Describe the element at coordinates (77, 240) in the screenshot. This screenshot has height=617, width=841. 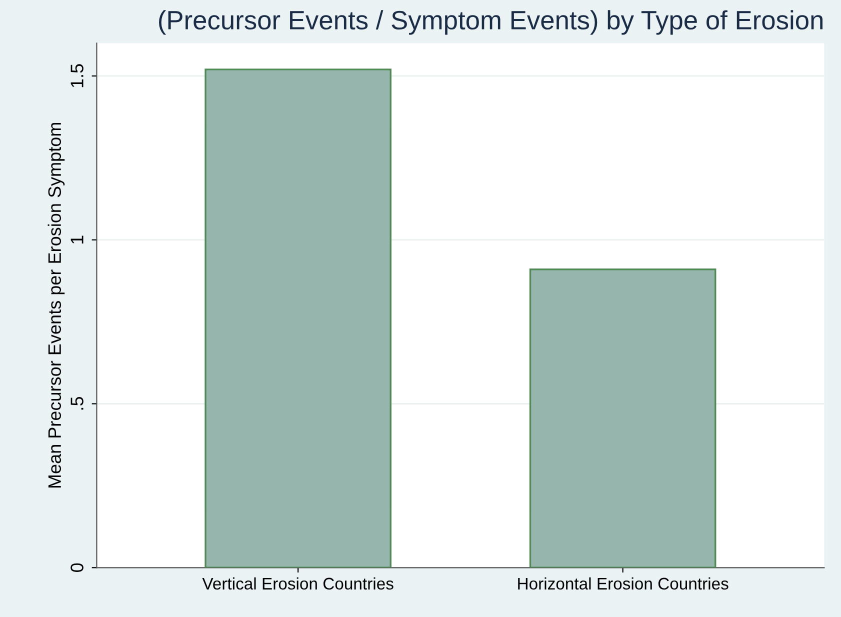
I see `y-tick-label: 1` at that location.